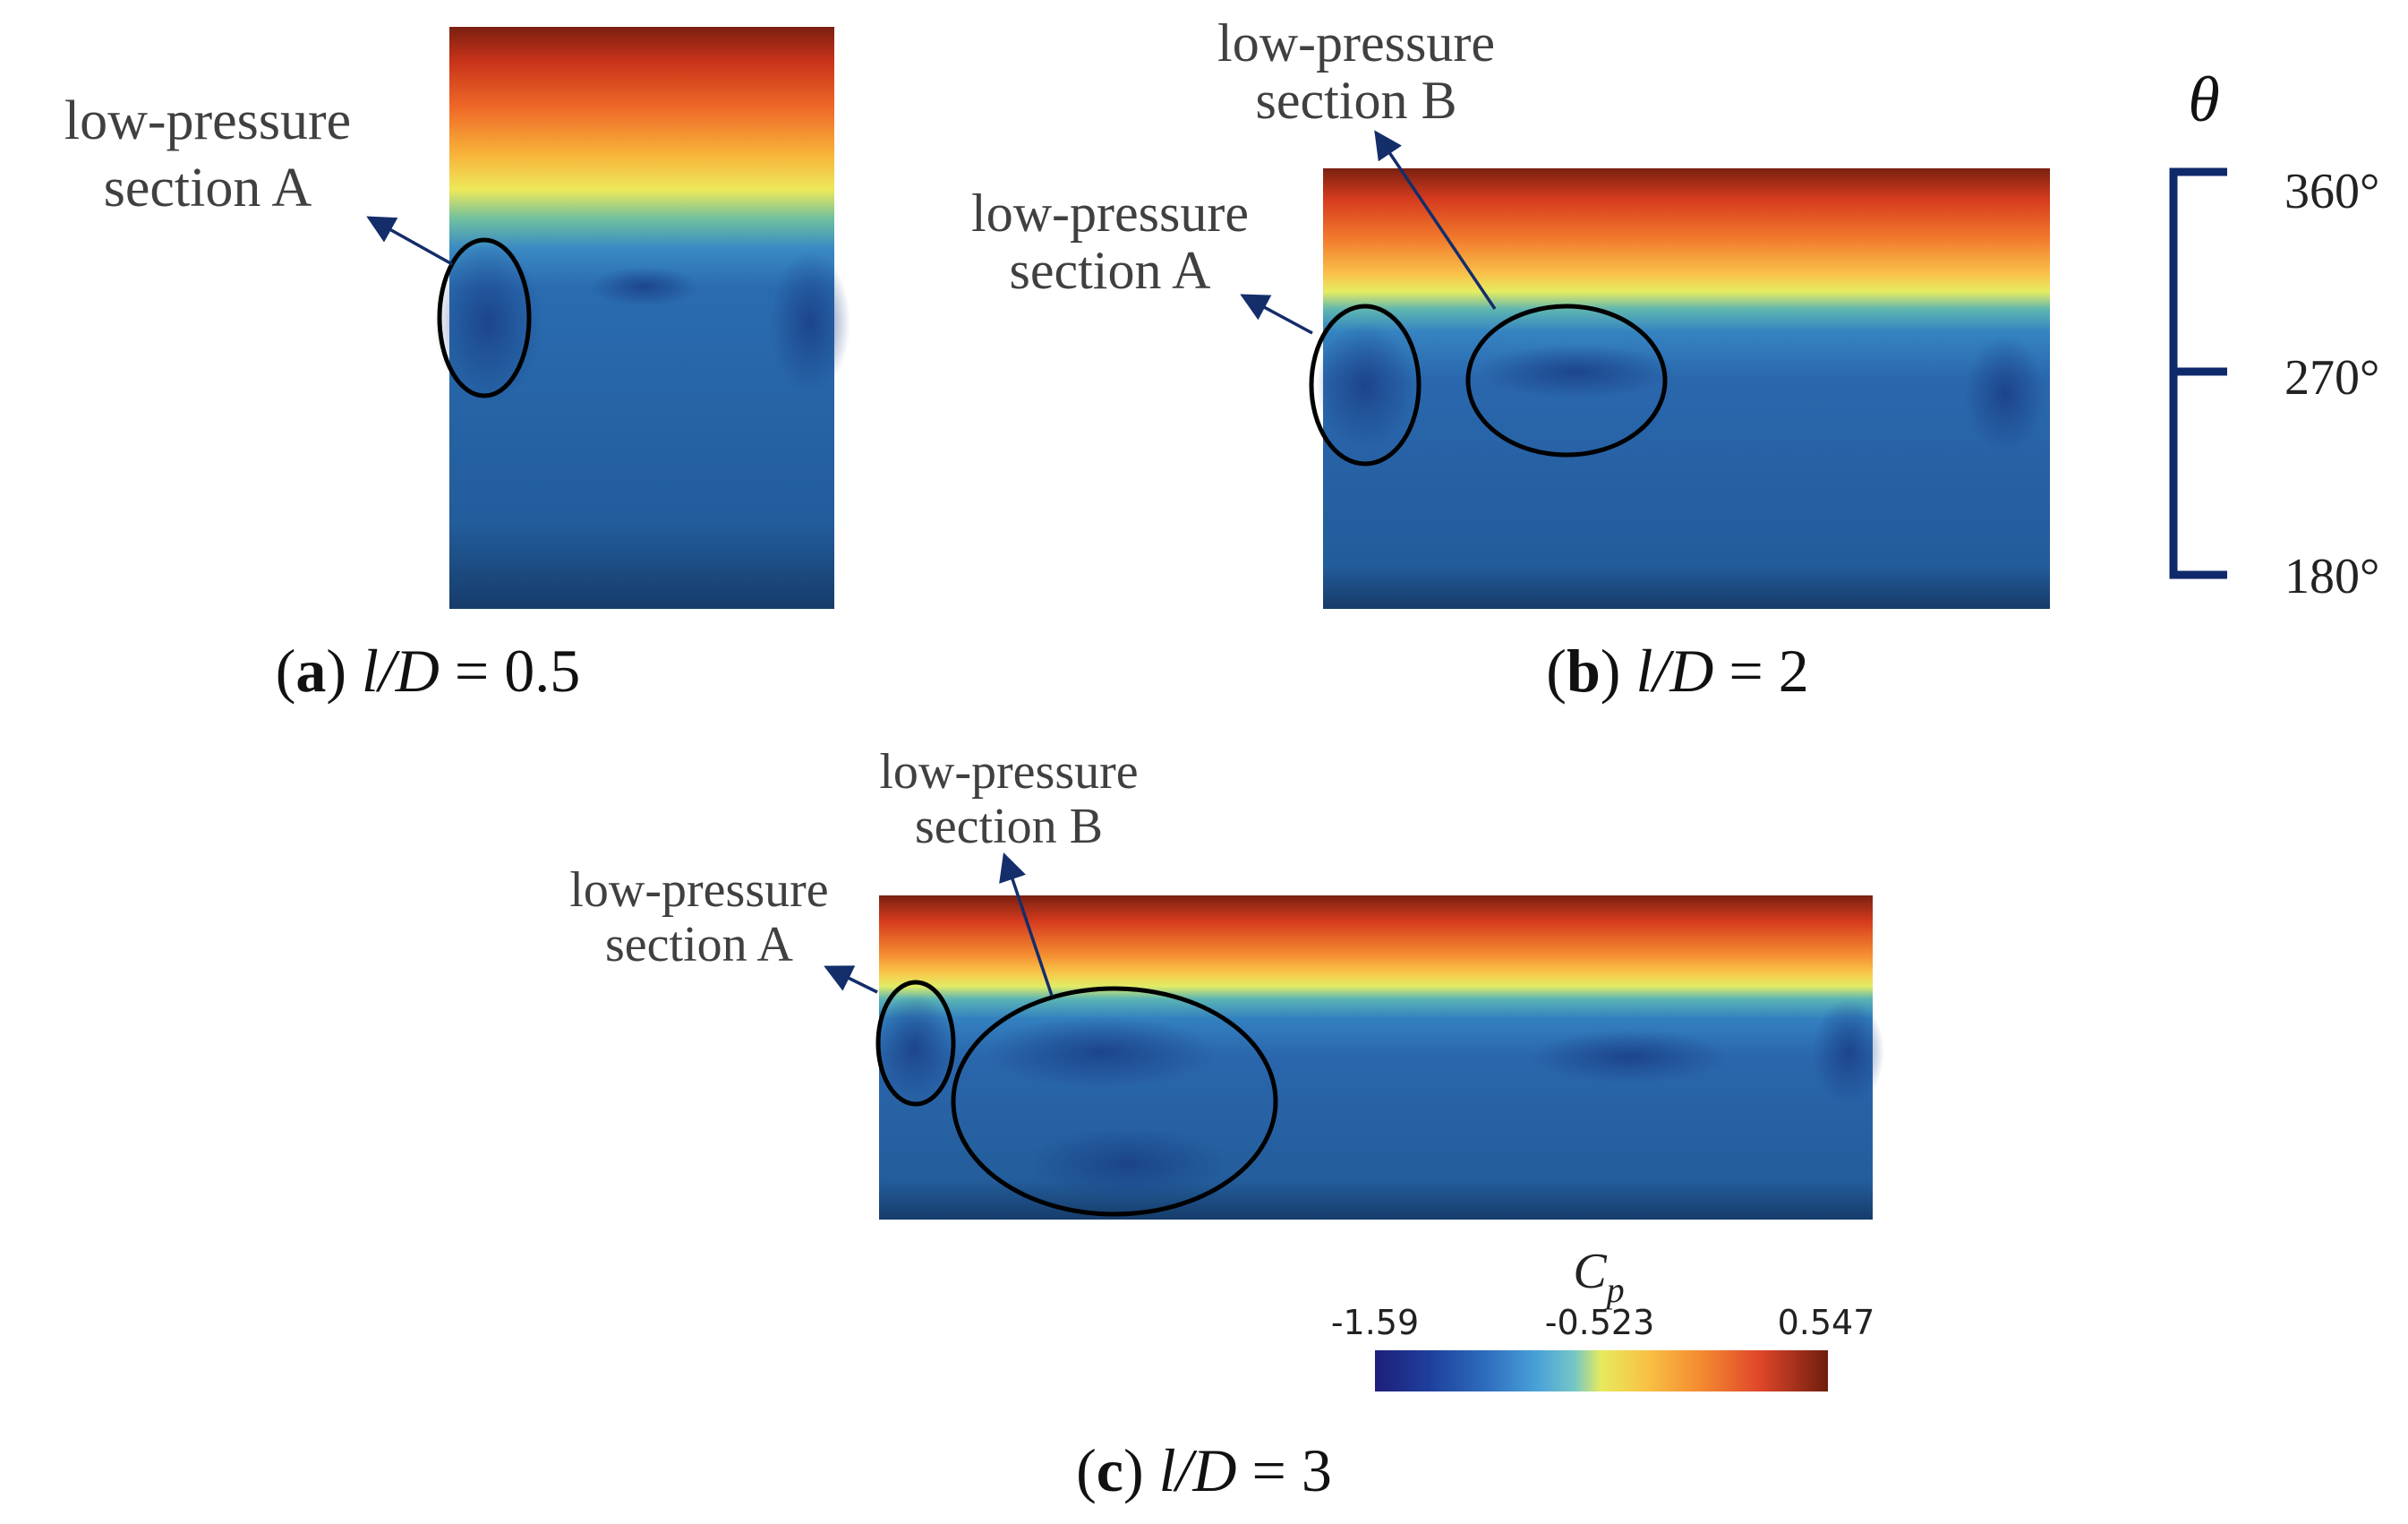  I want to click on colorbar: Cp -1.59 -0.523 0.547, so click(1603, 1318).